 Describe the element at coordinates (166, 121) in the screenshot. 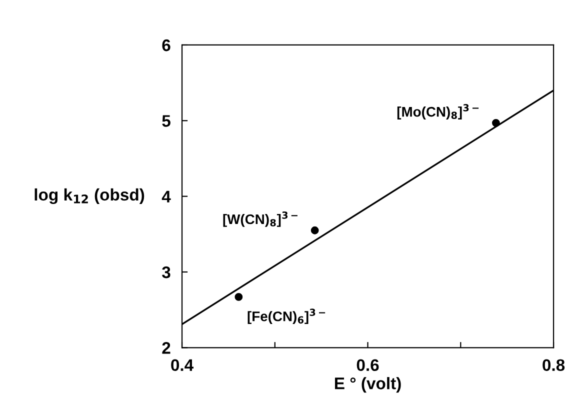

I see `y-tick-label: 5` at that location.